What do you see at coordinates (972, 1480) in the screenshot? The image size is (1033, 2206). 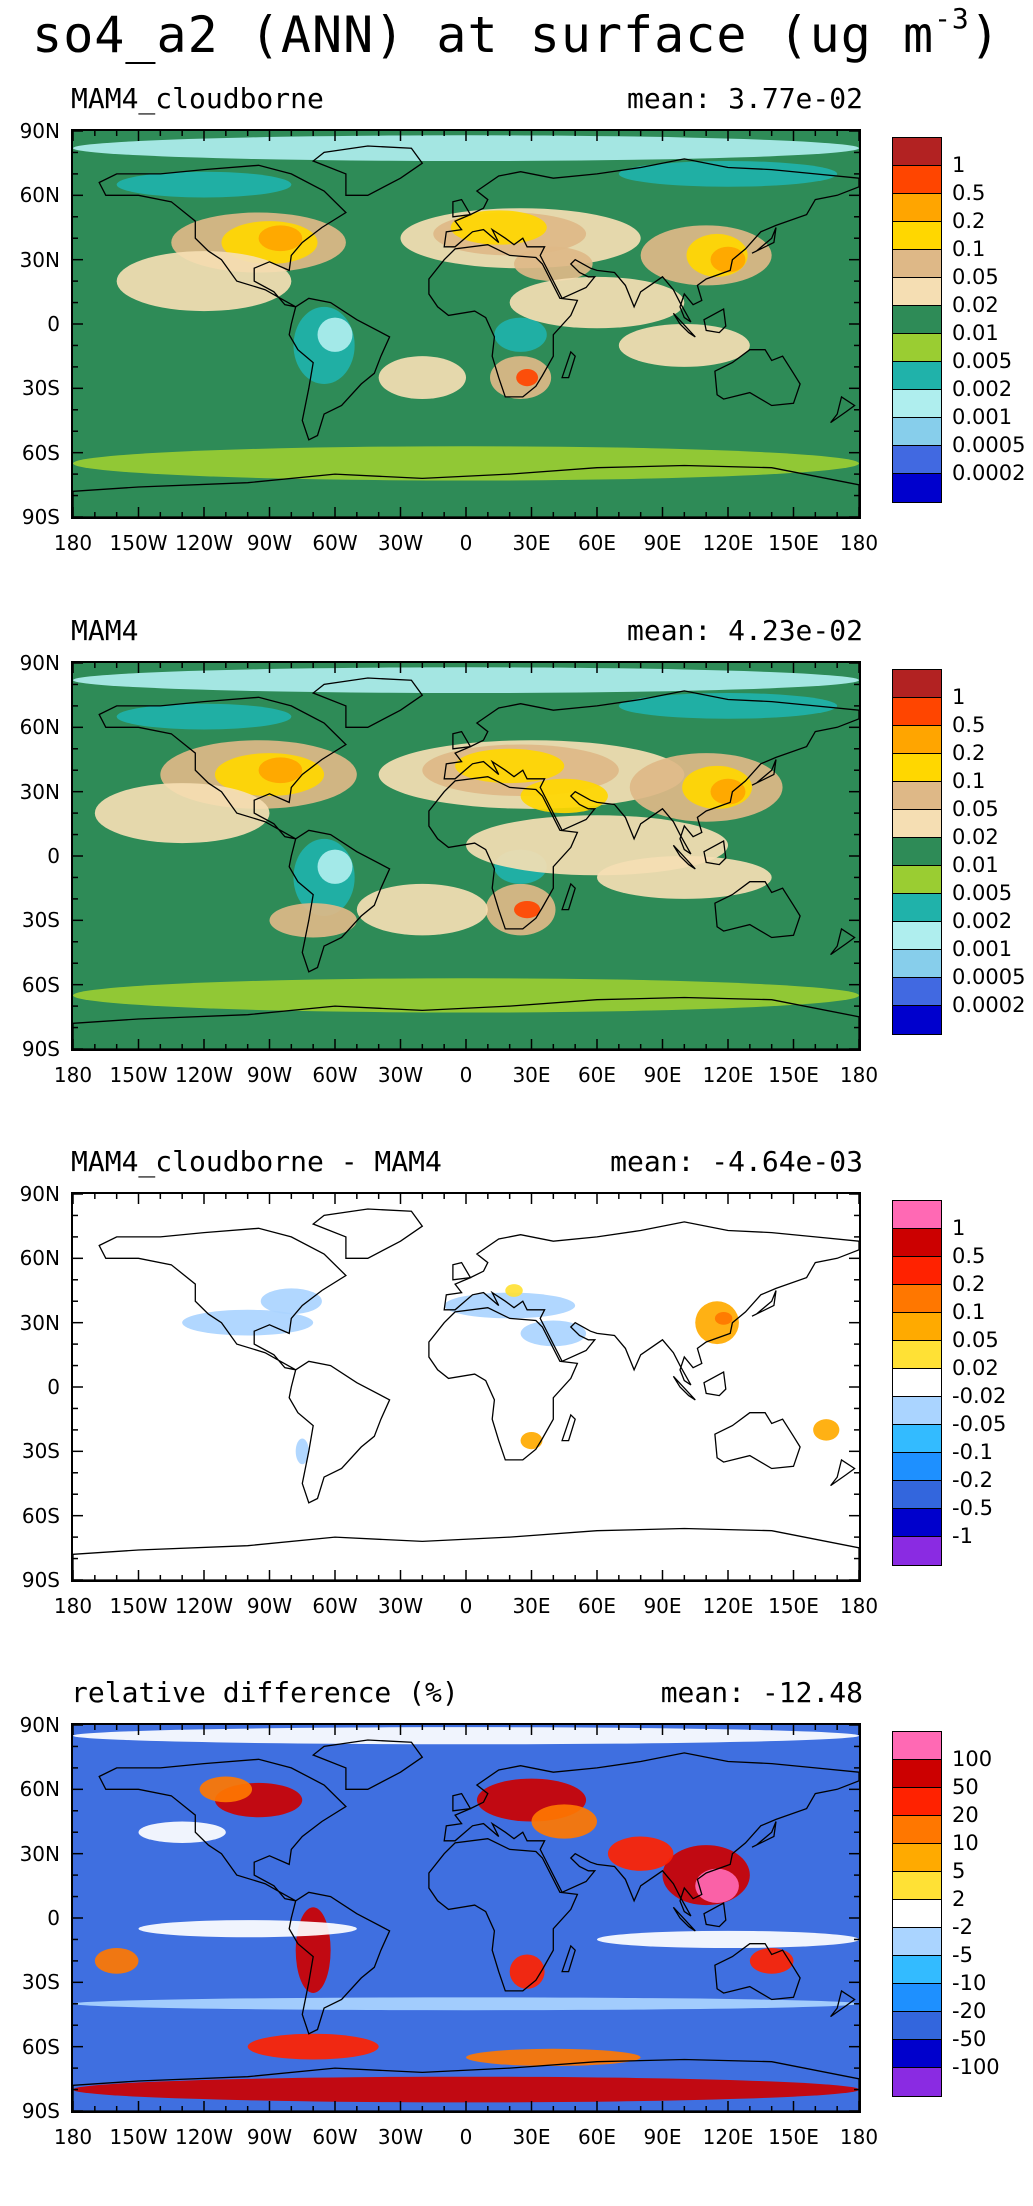 I see `colorbar-label: -0.2` at bounding box center [972, 1480].